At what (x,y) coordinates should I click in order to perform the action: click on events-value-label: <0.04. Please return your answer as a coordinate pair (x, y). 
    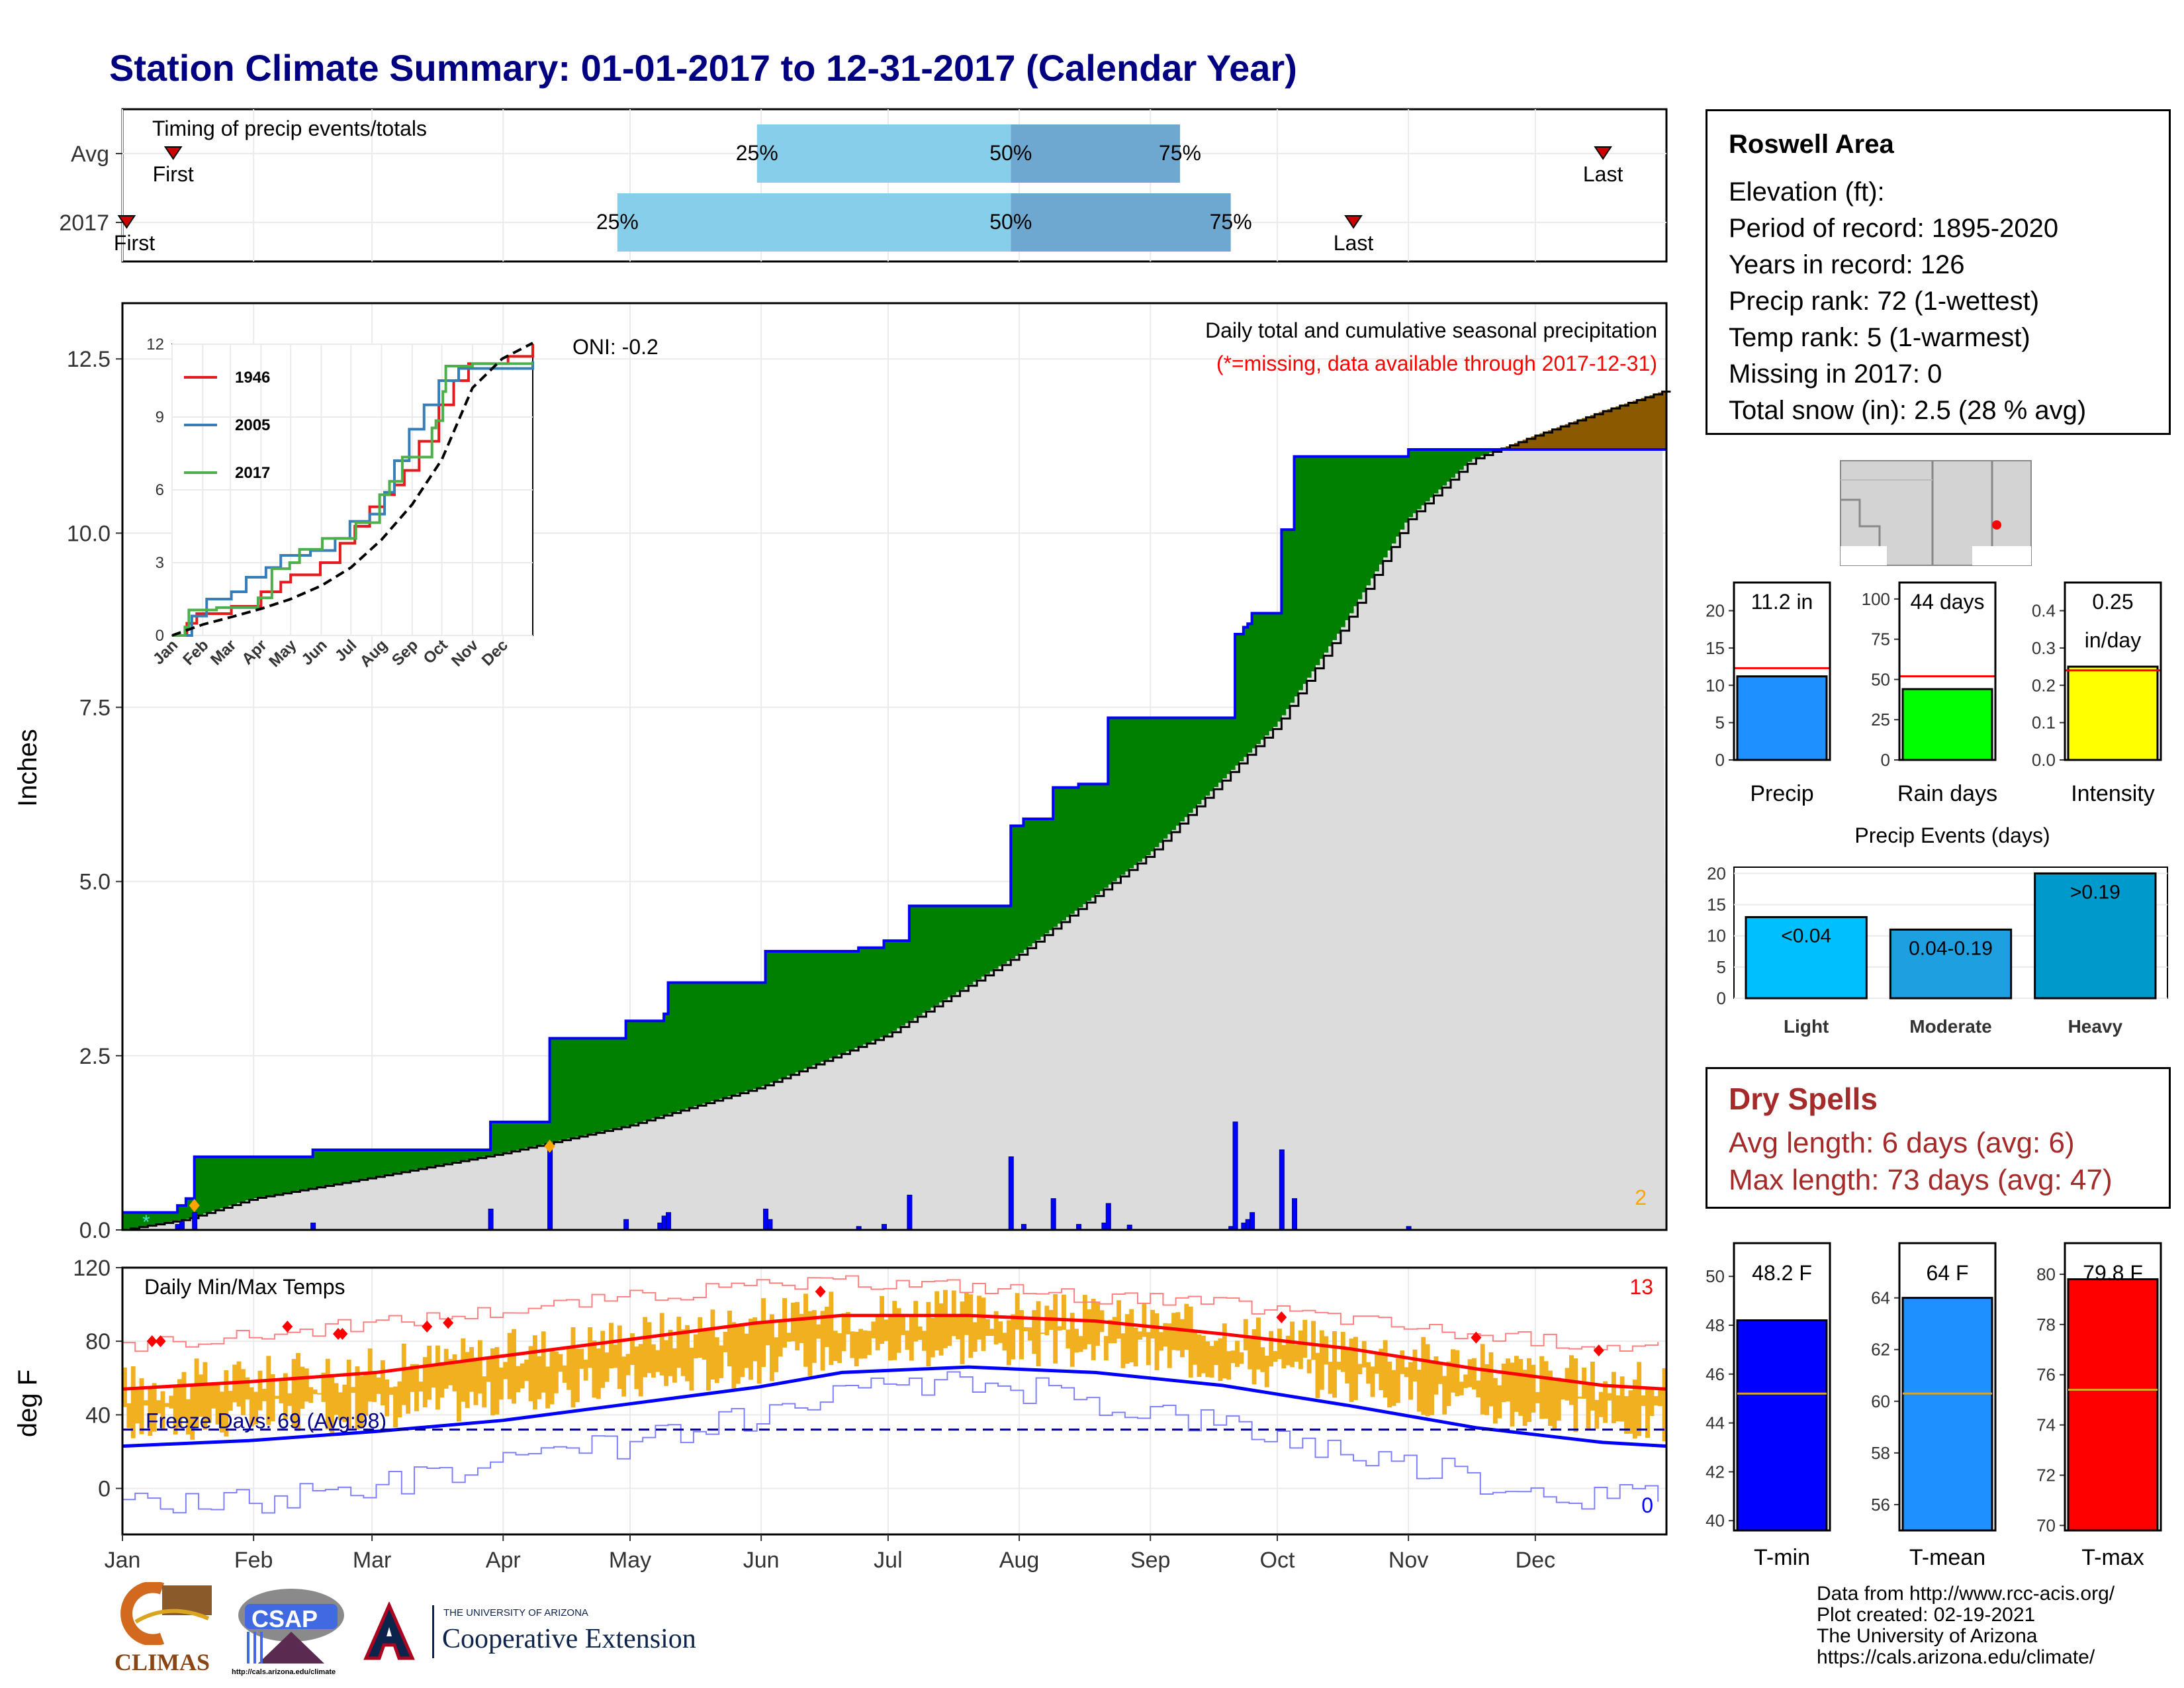
    Looking at the image, I should click on (1806, 936).